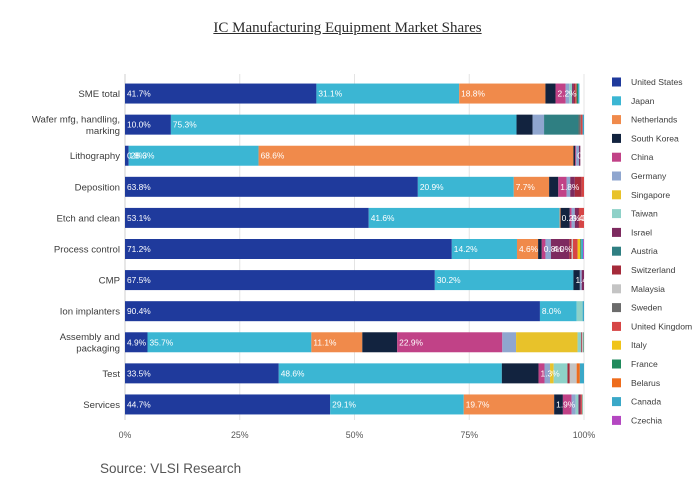 The height and width of the screenshot is (487, 695). Describe the element at coordinates (661, 326) in the screenshot. I see `legend-label: United Kingdom` at that location.